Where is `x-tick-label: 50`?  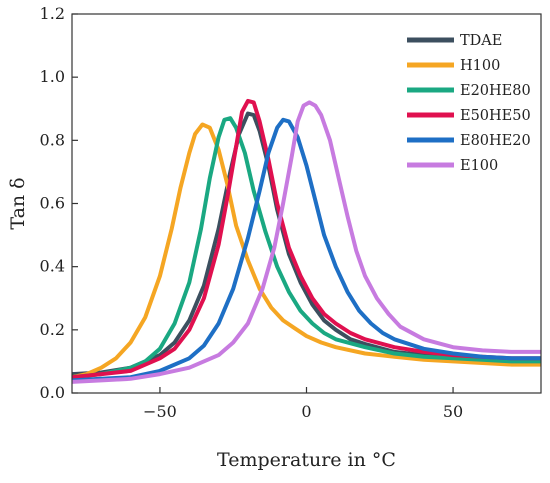 x-tick-label: 50 is located at coordinates (453, 411).